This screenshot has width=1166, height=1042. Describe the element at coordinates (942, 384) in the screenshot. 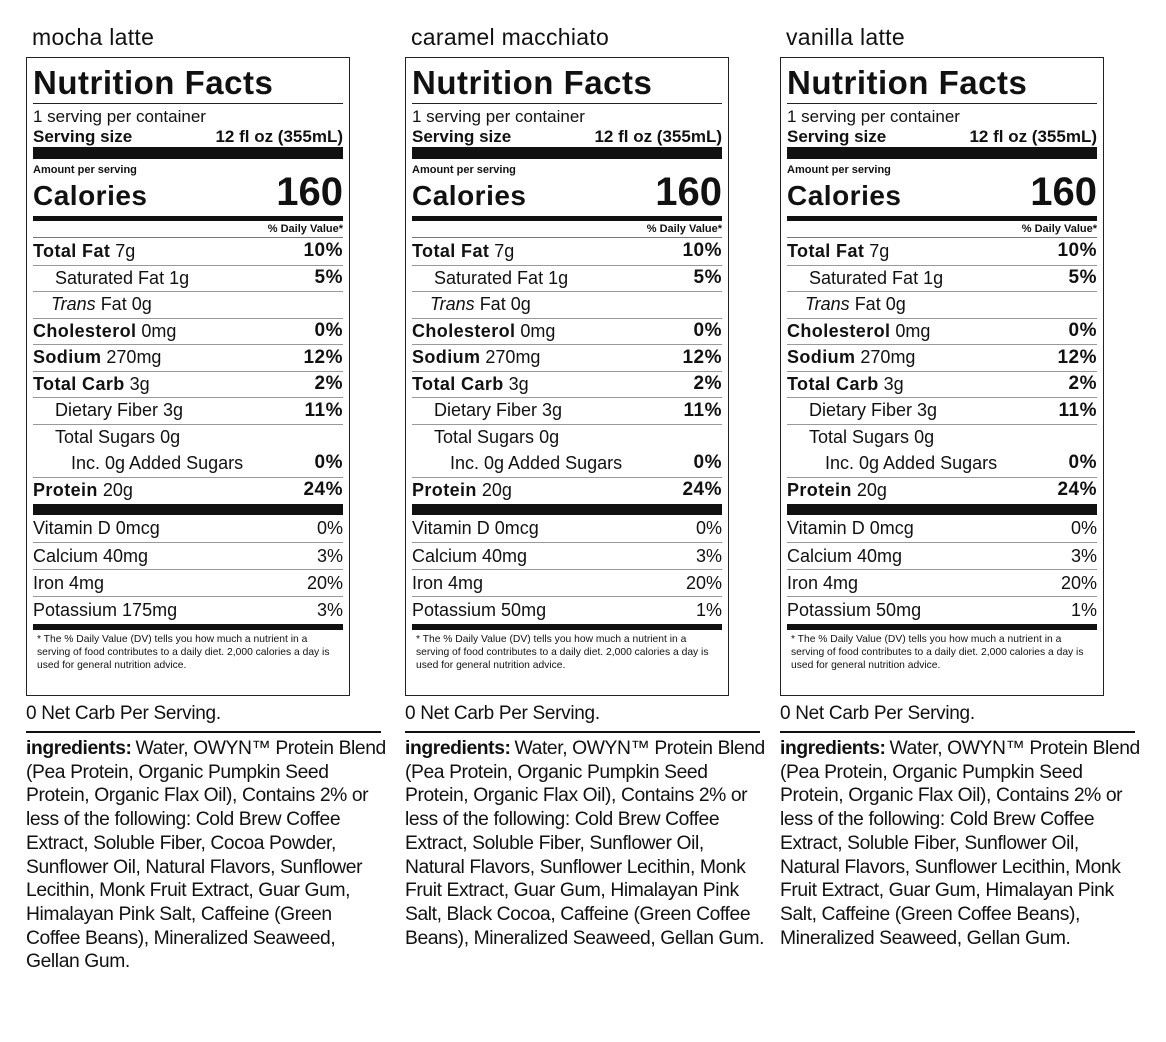

I see `nutrient-row: Total Carb 3g 2%` at that location.